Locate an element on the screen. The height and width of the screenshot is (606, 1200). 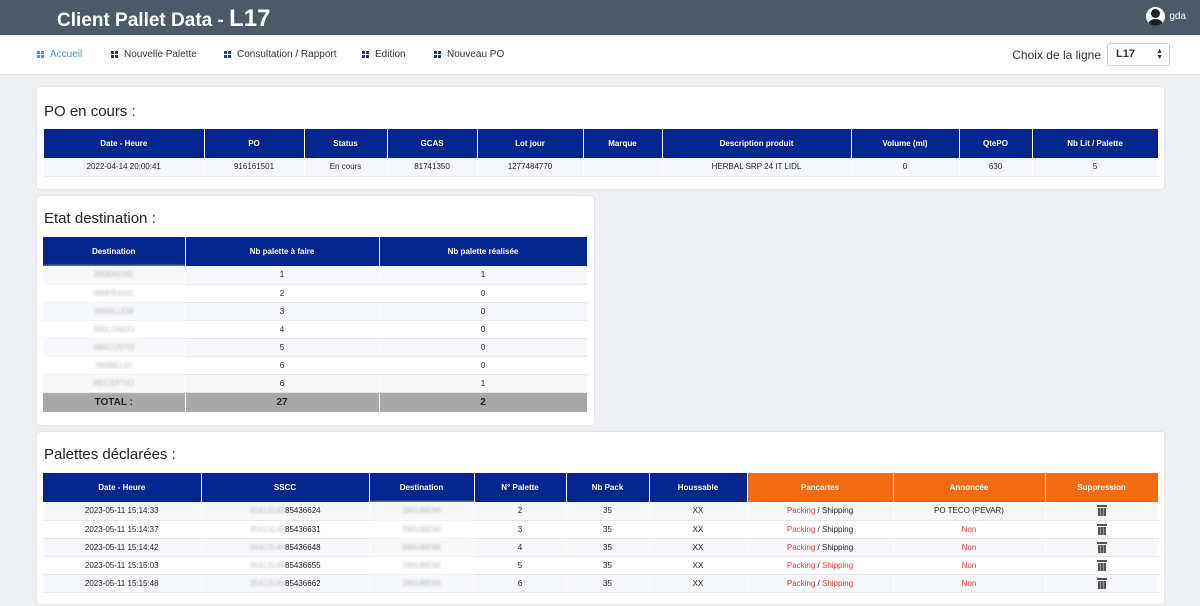
app-title: Client Pallet Data - L17 is located at coordinates (163, 19).